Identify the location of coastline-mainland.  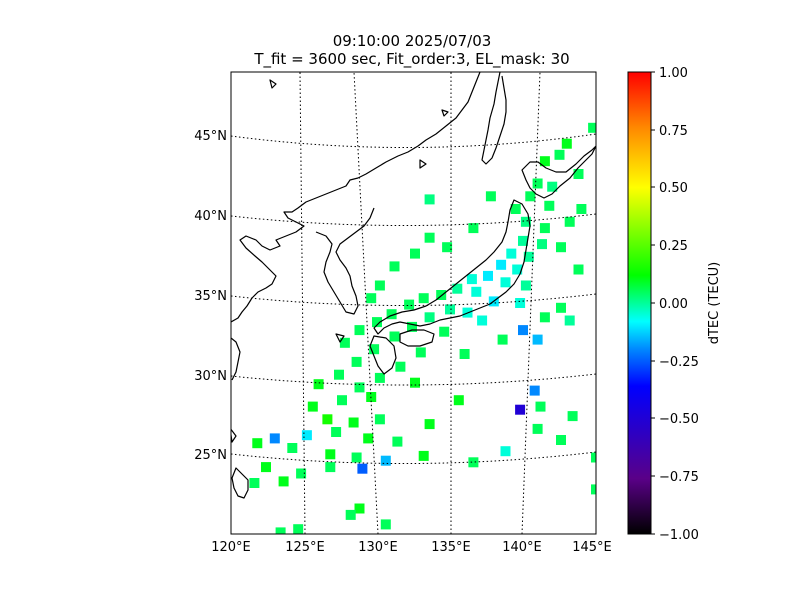
(356, 197).